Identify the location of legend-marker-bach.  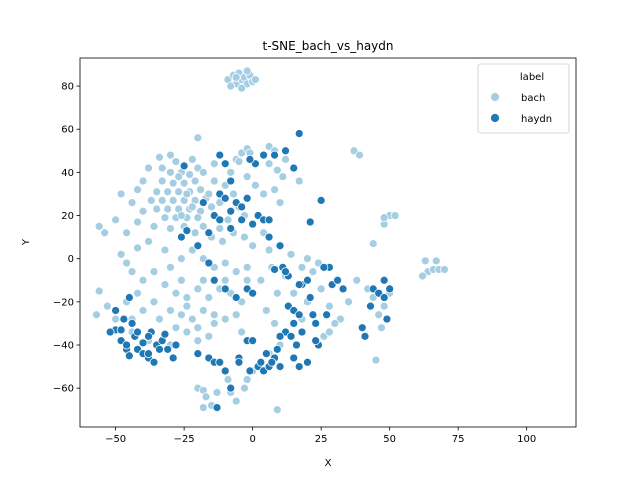
(495, 97).